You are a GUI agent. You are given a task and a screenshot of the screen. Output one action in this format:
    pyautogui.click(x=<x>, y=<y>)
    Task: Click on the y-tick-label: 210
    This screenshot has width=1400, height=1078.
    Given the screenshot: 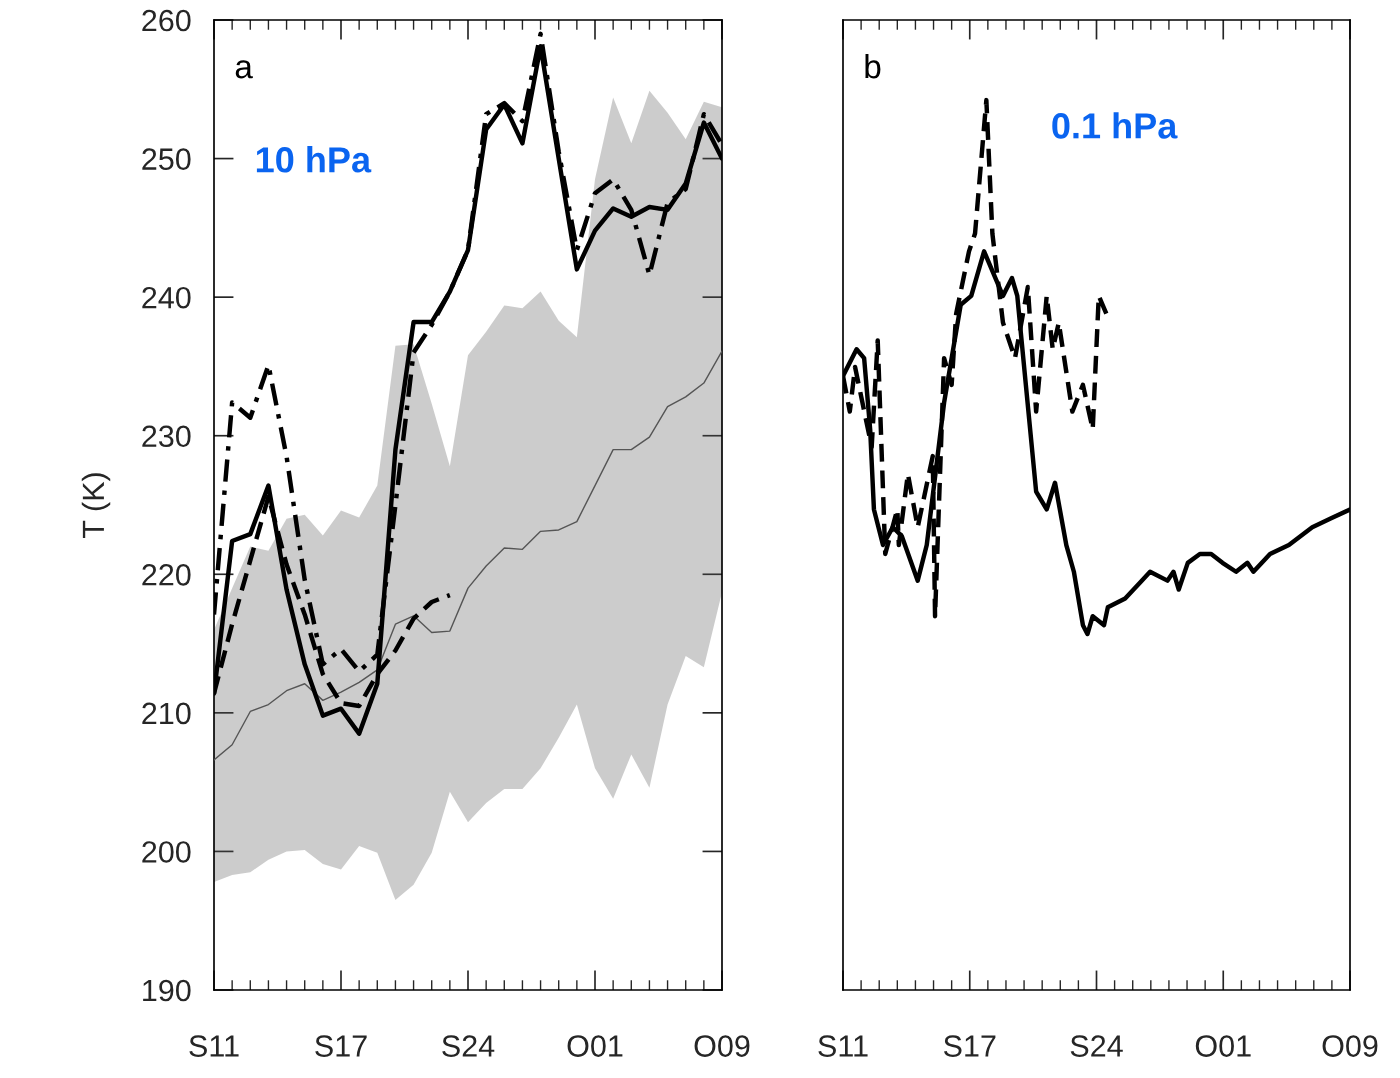 What is the action you would take?
    pyautogui.click(x=166, y=713)
    